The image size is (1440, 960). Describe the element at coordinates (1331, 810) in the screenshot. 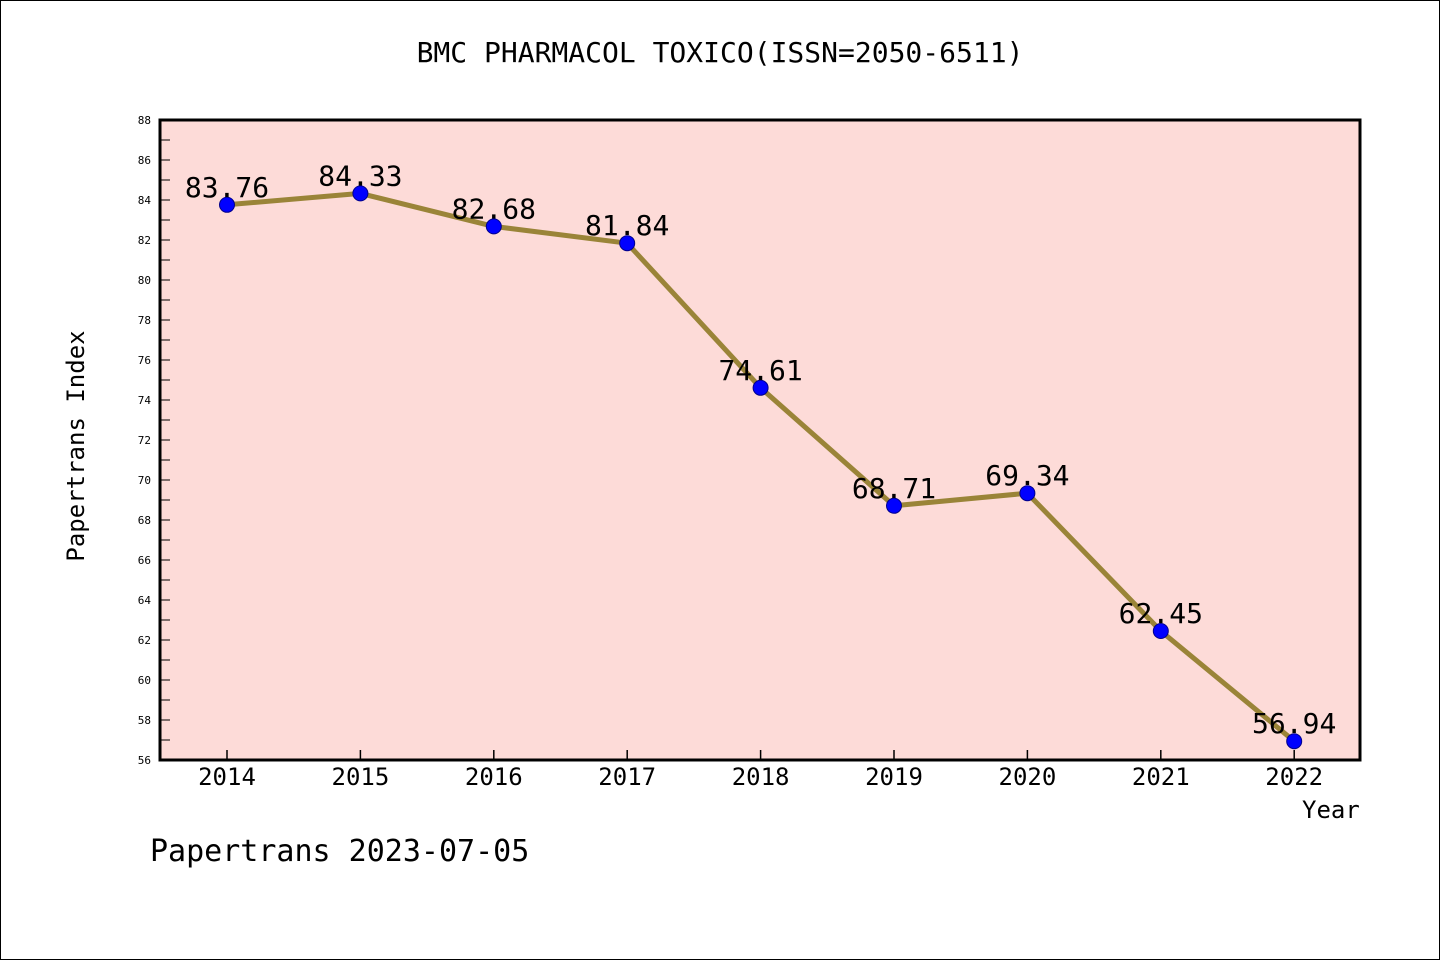

I see `x-axis-label: Year` at that location.